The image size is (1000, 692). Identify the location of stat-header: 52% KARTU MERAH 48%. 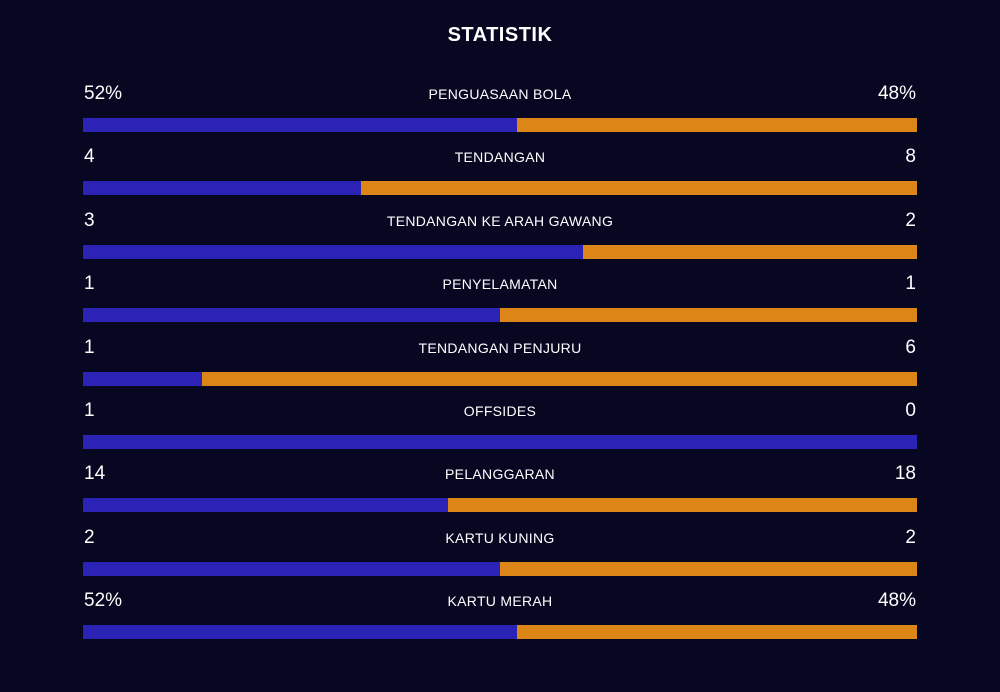
(500, 601).